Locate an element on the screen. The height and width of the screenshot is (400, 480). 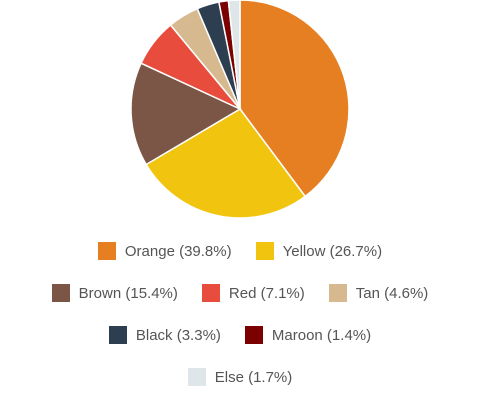
legend-item: Tan (4.6%) is located at coordinates (378, 293).